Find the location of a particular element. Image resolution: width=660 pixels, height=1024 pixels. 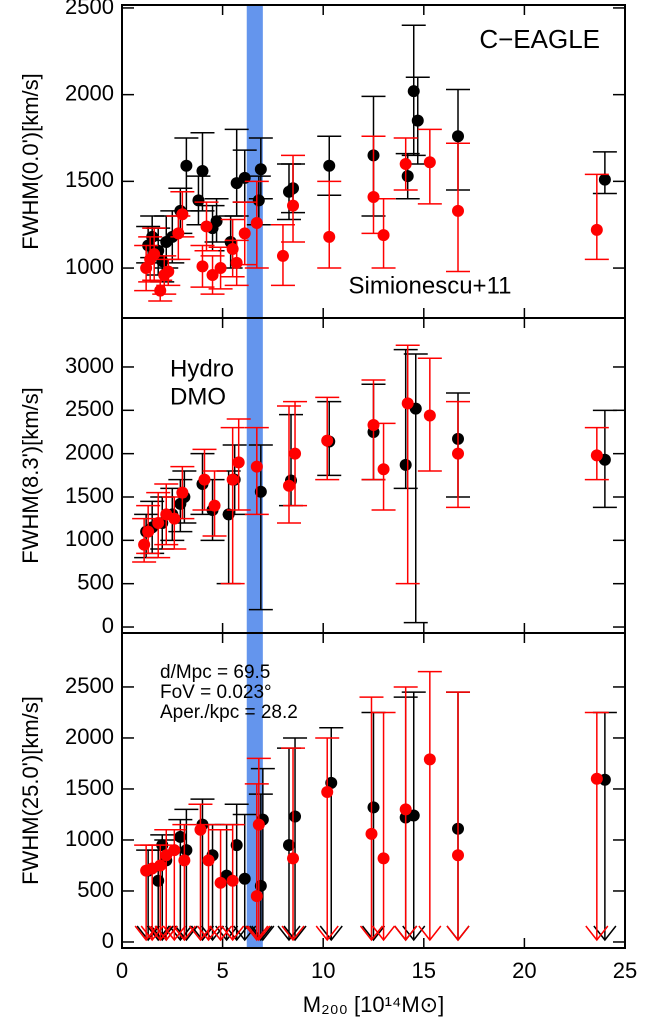

x-tick-label: 0 is located at coordinates (122, 970).